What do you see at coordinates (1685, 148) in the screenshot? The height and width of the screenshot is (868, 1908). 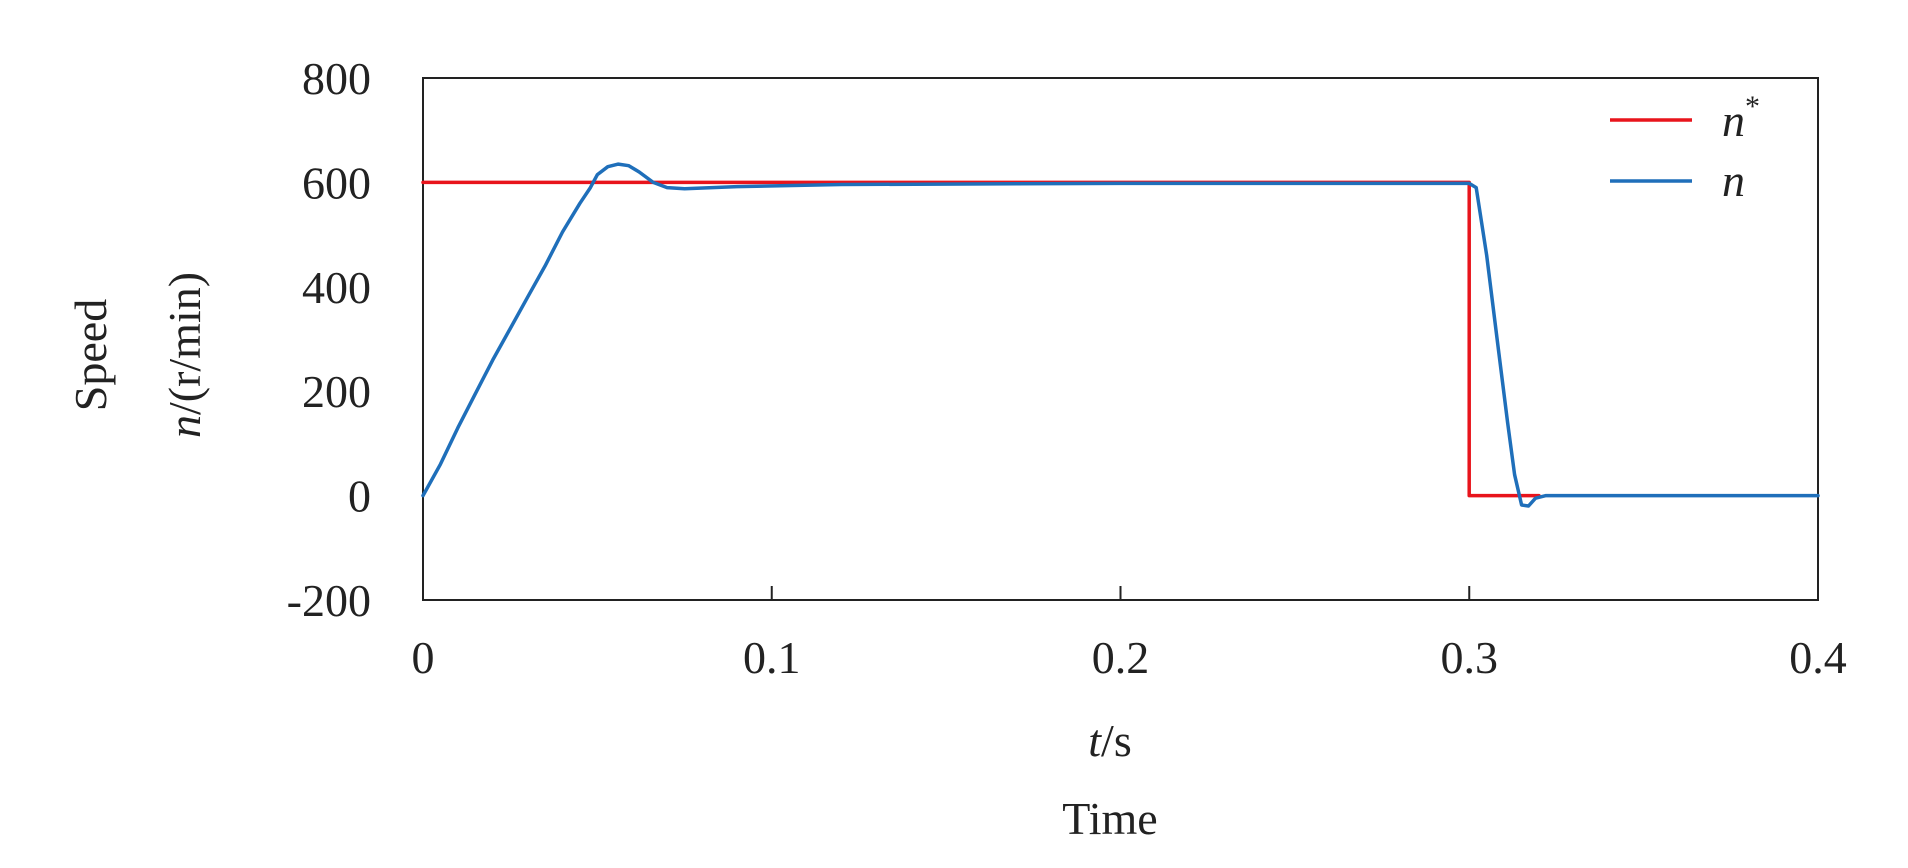 I see `legend: n* n` at bounding box center [1685, 148].